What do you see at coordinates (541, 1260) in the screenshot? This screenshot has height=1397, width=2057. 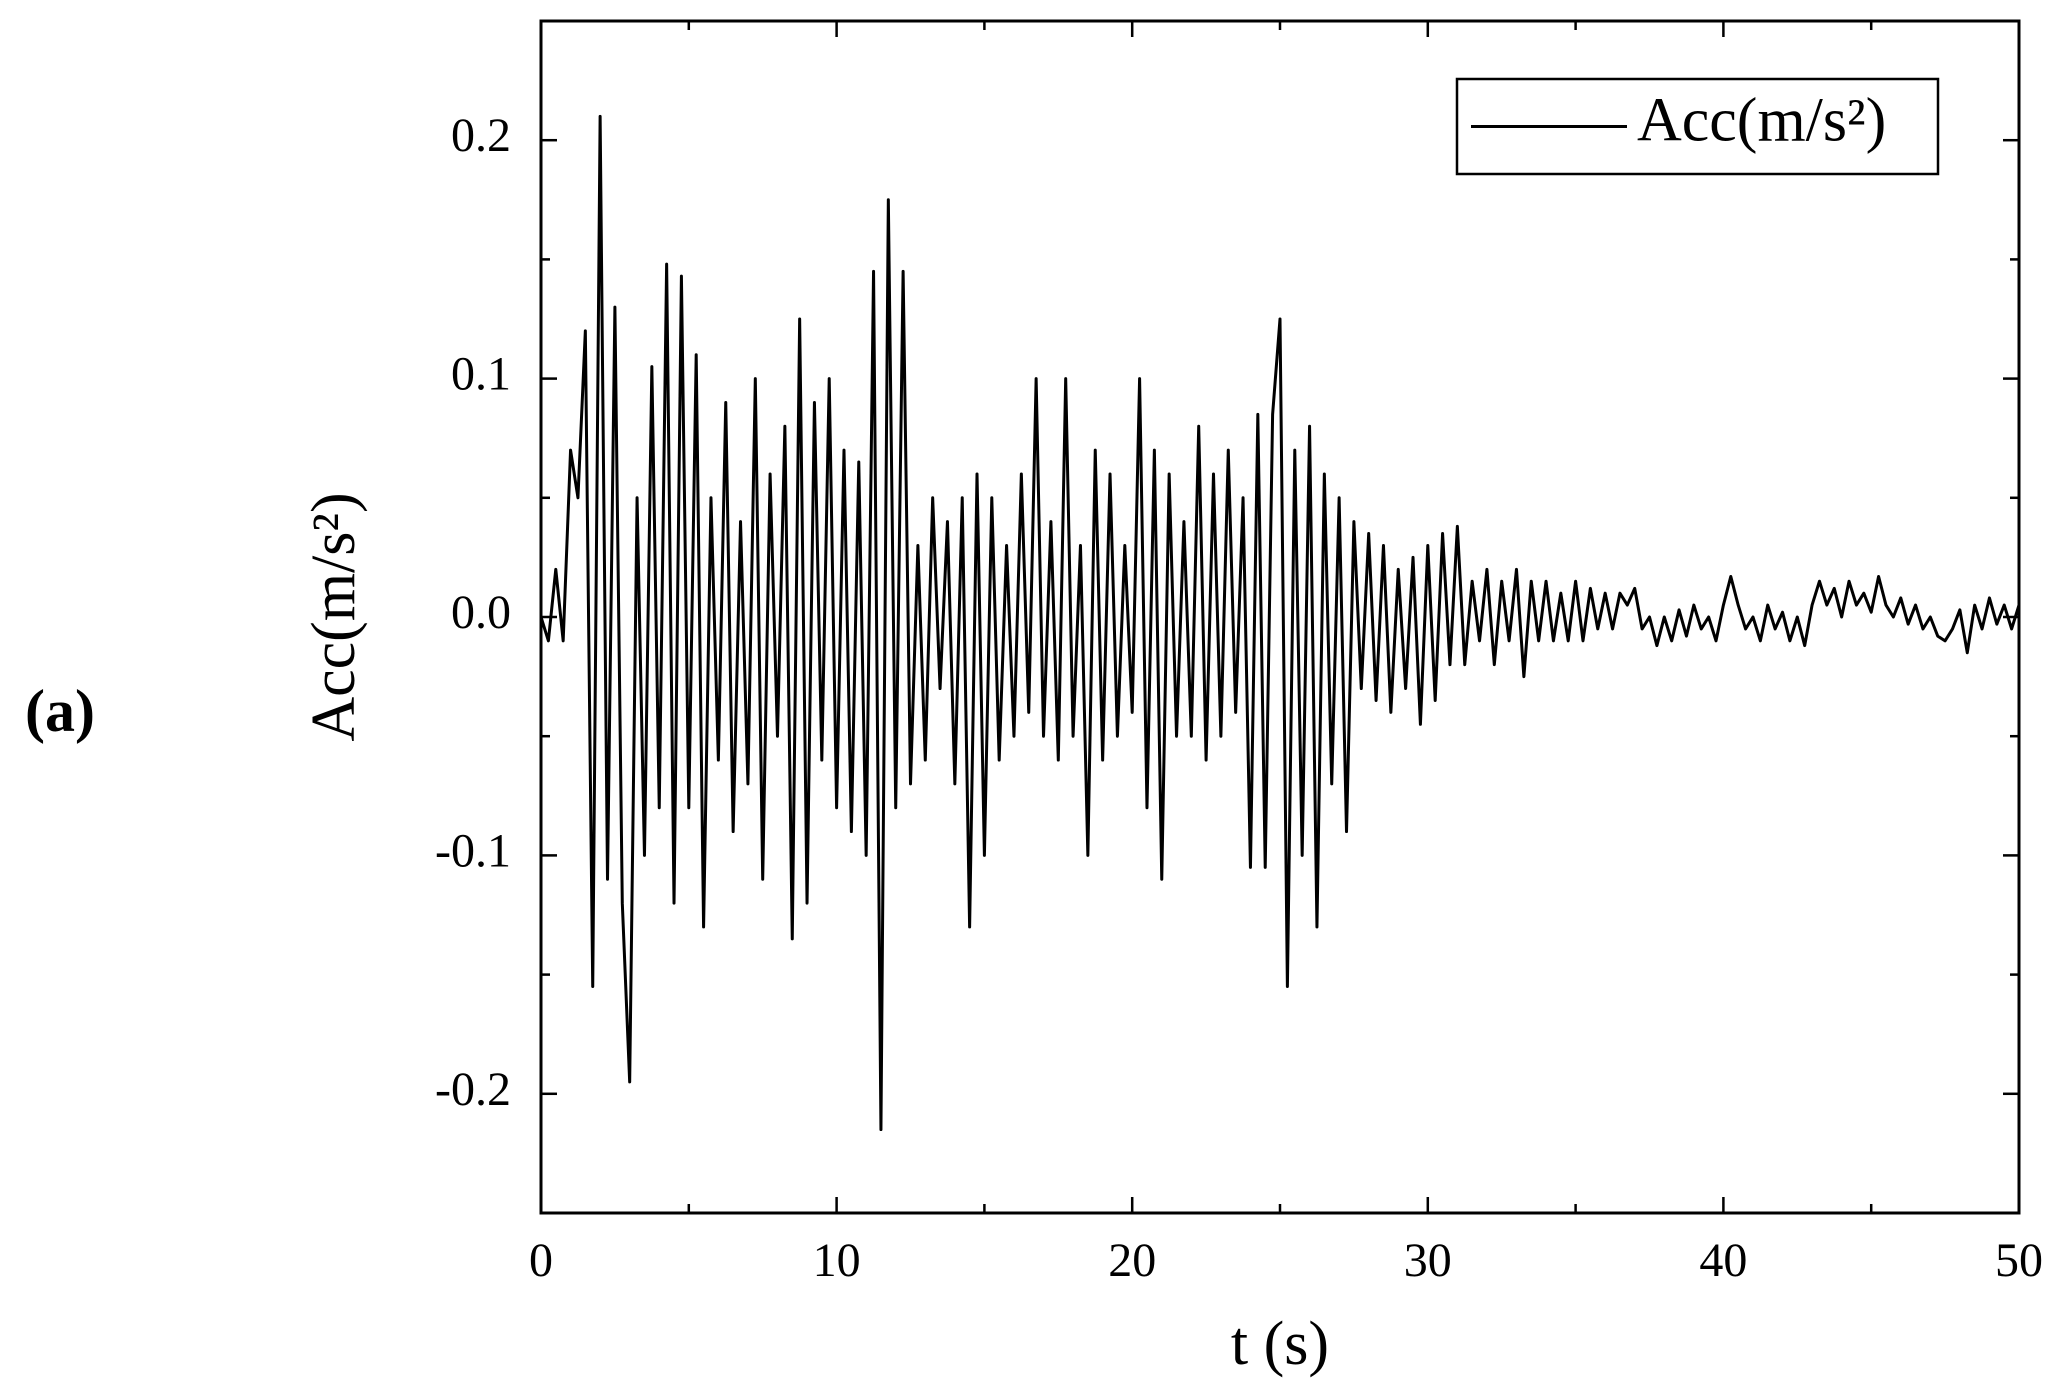 I see `x-tick-label: 0` at bounding box center [541, 1260].